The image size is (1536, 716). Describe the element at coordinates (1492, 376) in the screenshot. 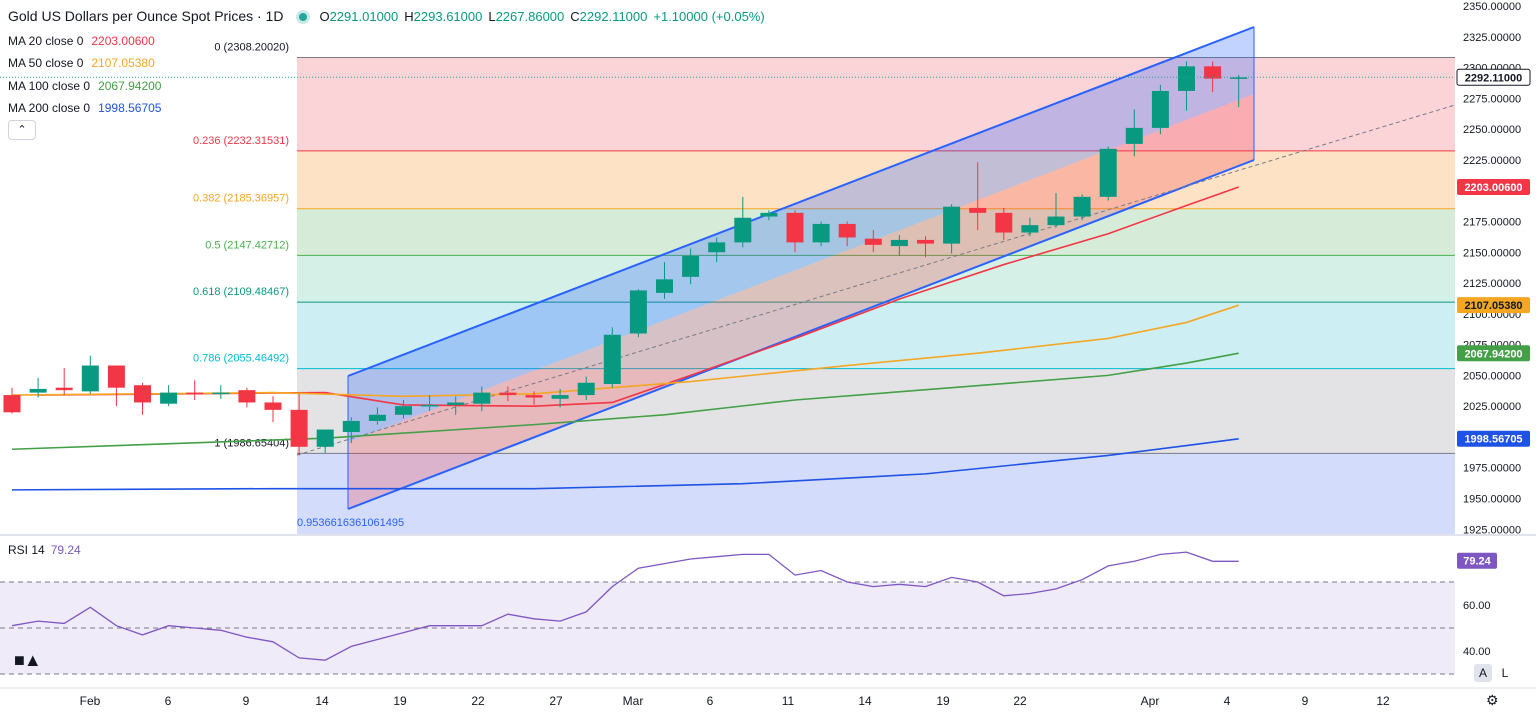

I see `price-tick-label: 2050.00000` at that location.